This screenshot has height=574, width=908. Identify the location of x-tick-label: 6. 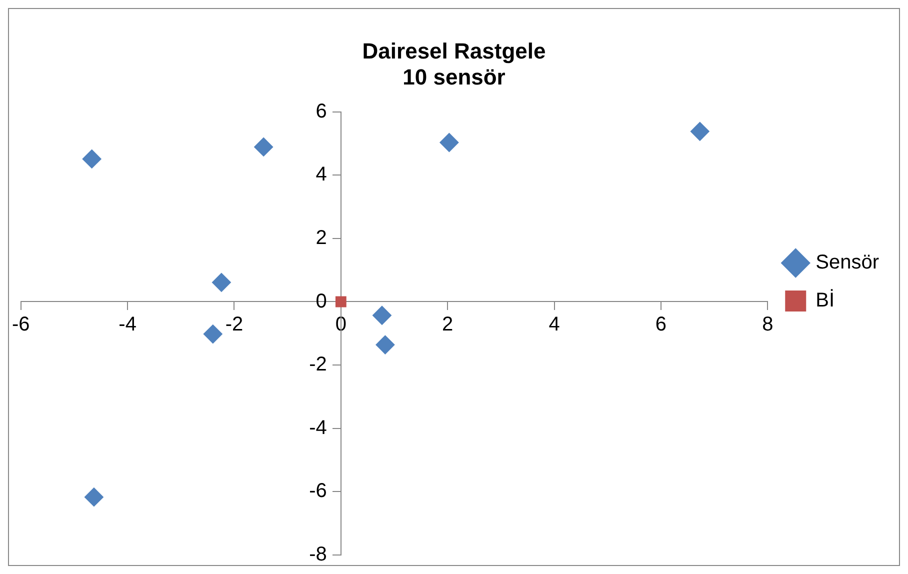
(661, 324).